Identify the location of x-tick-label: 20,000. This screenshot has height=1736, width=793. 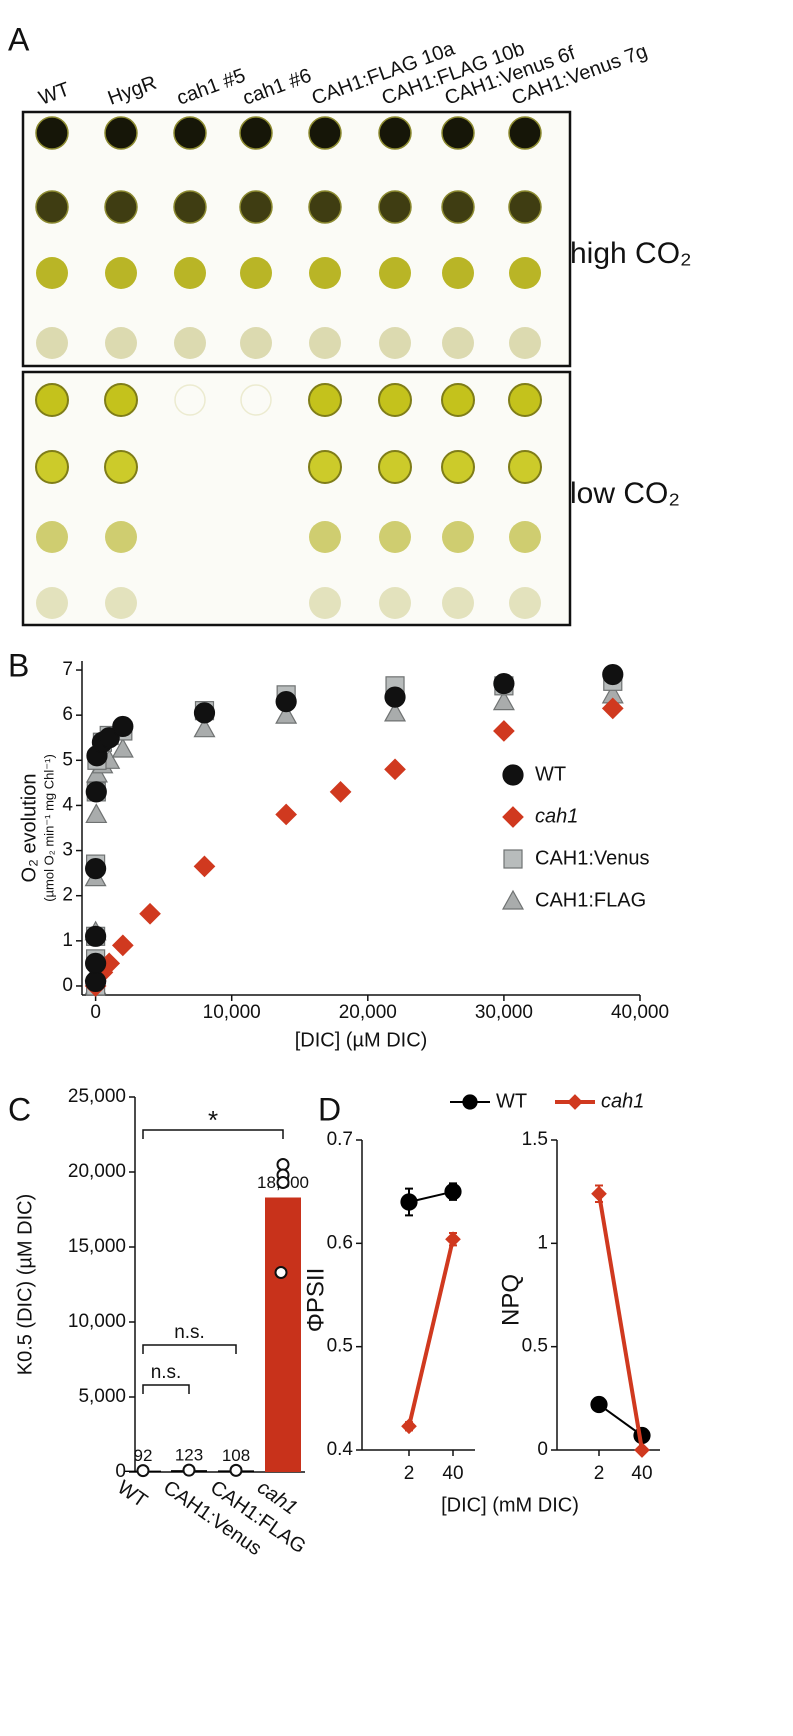
(368, 1012).